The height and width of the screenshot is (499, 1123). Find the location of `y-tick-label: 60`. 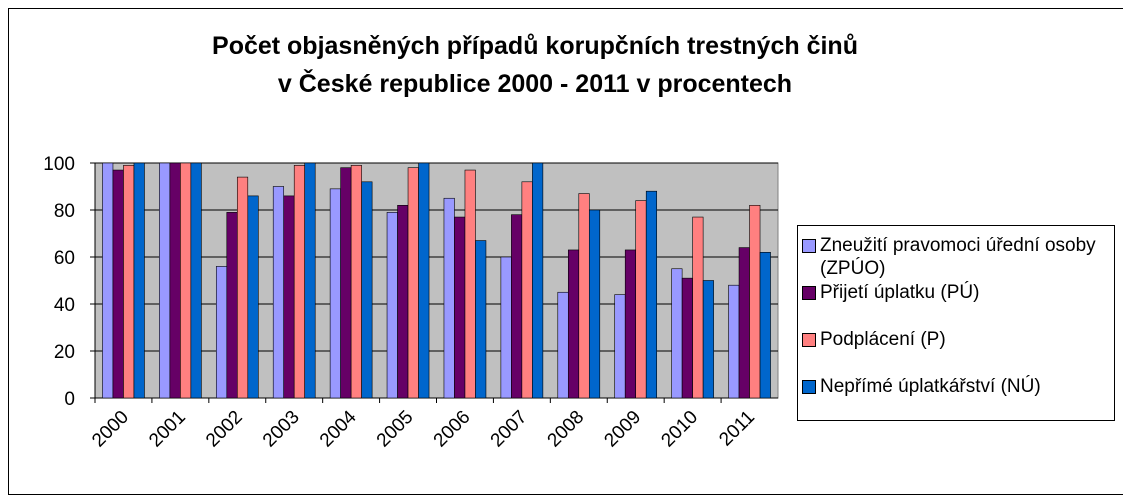

y-tick-label: 60 is located at coordinates (64, 258).